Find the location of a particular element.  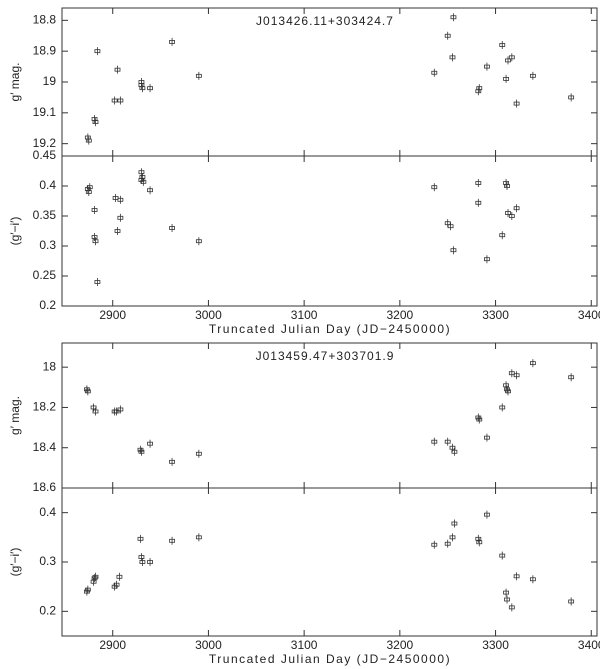

y-tick-label: 0.4 is located at coordinates (47, 185).